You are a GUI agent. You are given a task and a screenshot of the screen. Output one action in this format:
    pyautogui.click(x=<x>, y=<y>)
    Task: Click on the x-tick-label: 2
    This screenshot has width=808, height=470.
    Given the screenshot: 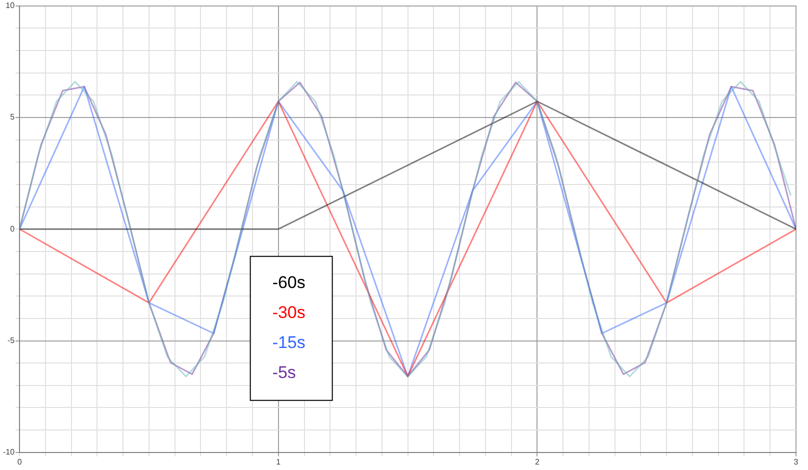 What is the action you would take?
    pyautogui.click(x=537, y=461)
    